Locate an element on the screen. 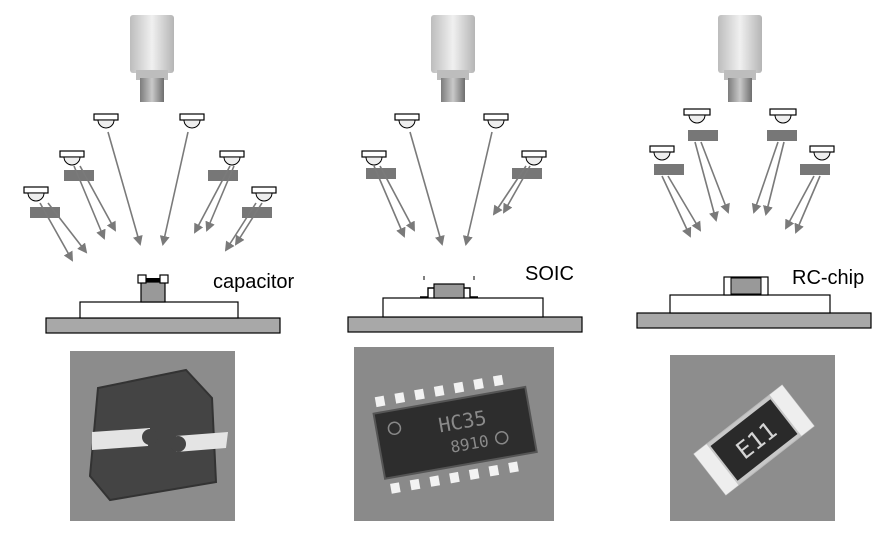  label-rcchip: RC-chip is located at coordinates (828, 278).